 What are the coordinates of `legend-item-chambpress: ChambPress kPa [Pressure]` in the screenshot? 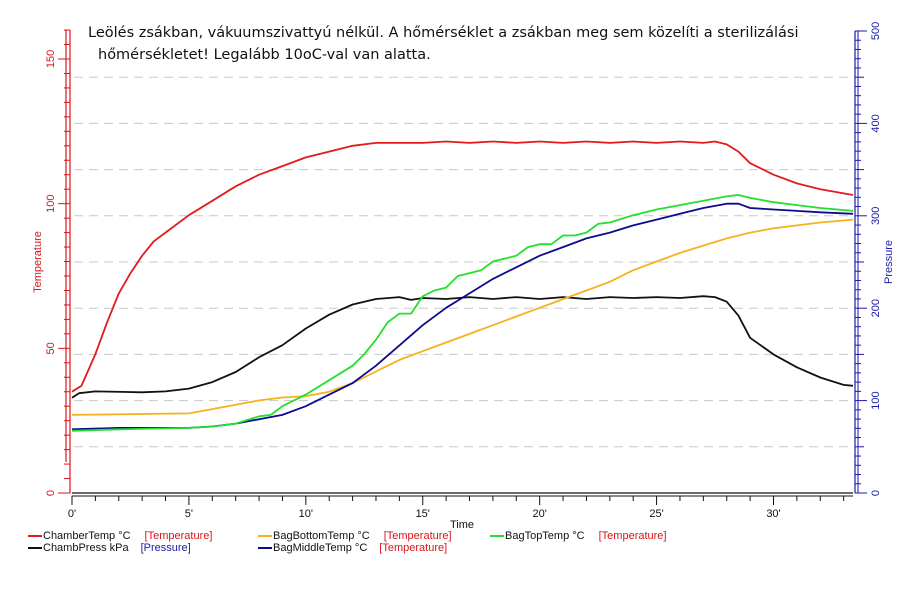 It's located at (109, 548).